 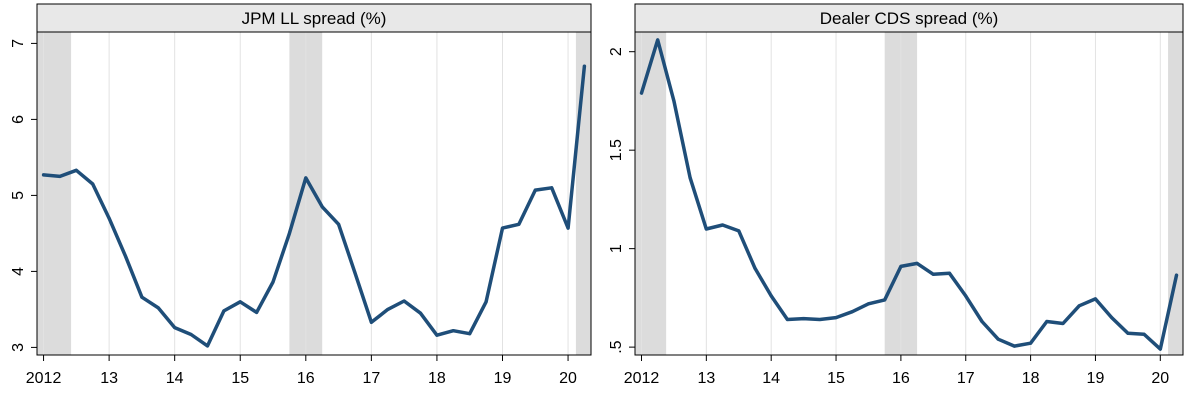 What do you see at coordinates (240, 378) in the screenshot?
I see `x-tick-label: 15` at bounding box center [240, 378].